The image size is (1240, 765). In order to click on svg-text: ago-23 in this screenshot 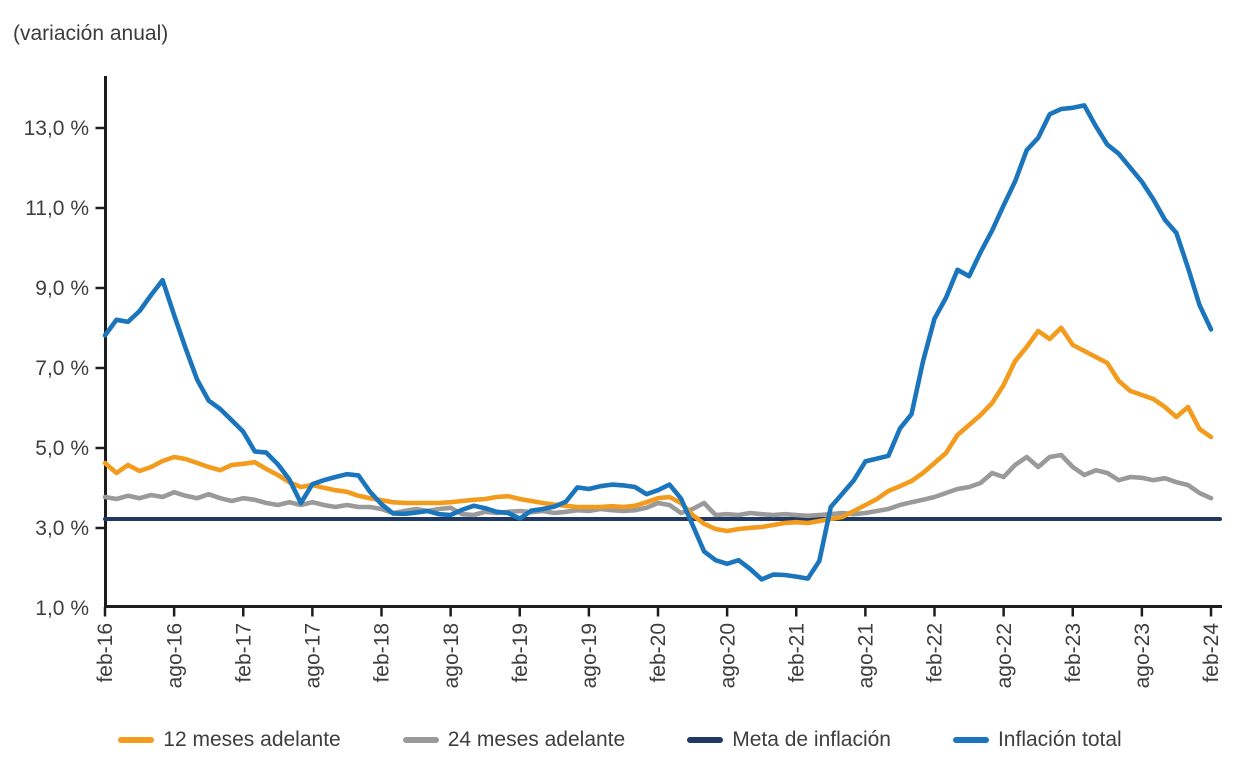, I will do `click(1142, 655)`.